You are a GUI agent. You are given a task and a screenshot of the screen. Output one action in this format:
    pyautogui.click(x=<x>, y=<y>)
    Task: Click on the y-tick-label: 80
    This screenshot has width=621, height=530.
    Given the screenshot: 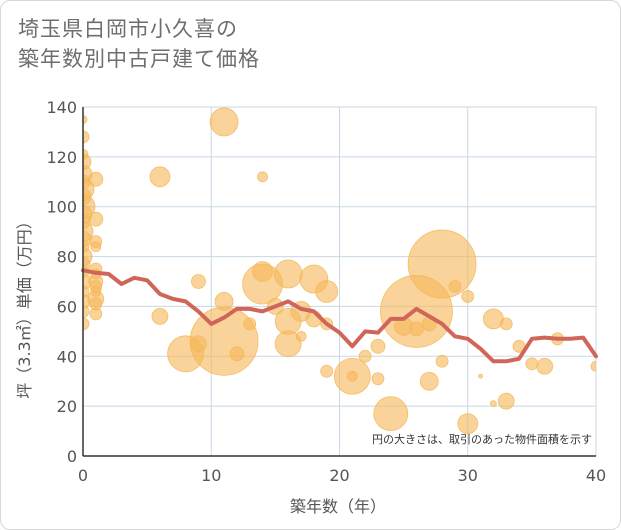 What is the action you would take?
    pyautogui.click(x=67, y=257)
    